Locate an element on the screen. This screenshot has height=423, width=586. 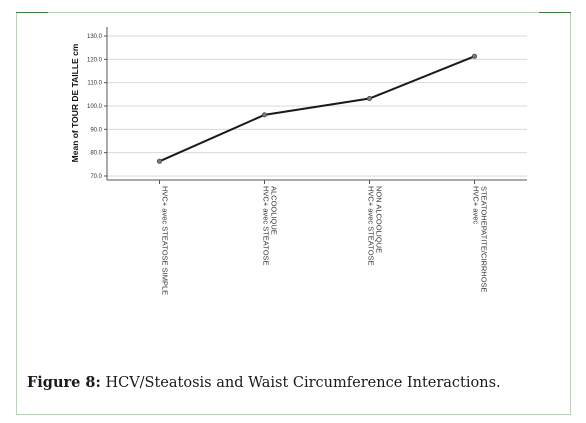
y-tick-label: 100.0 is located at coordinates (95, 107).